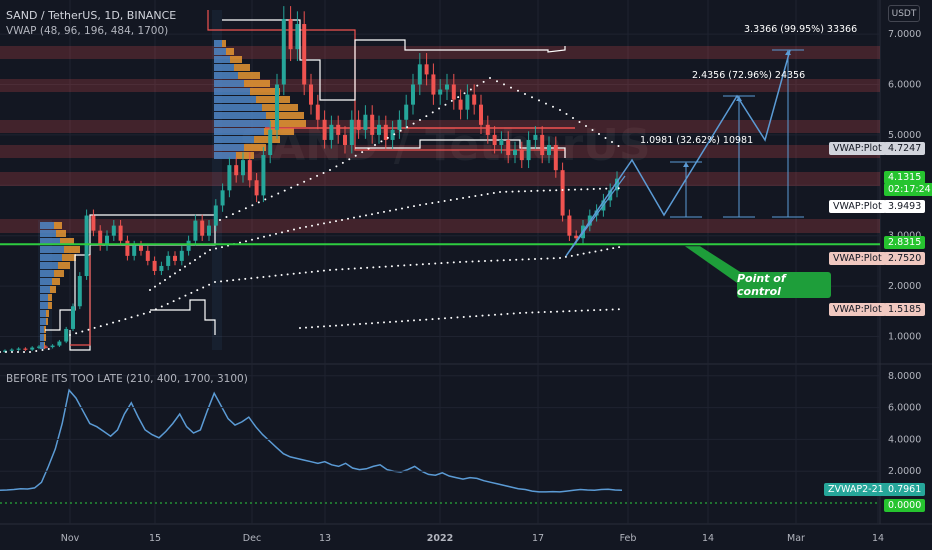 The width and height of the screenshot is (932, 550). Describe the element at coordinates (904, 471) in the screenshot. I see `indicator-tick-0: 2.0000` at that location.